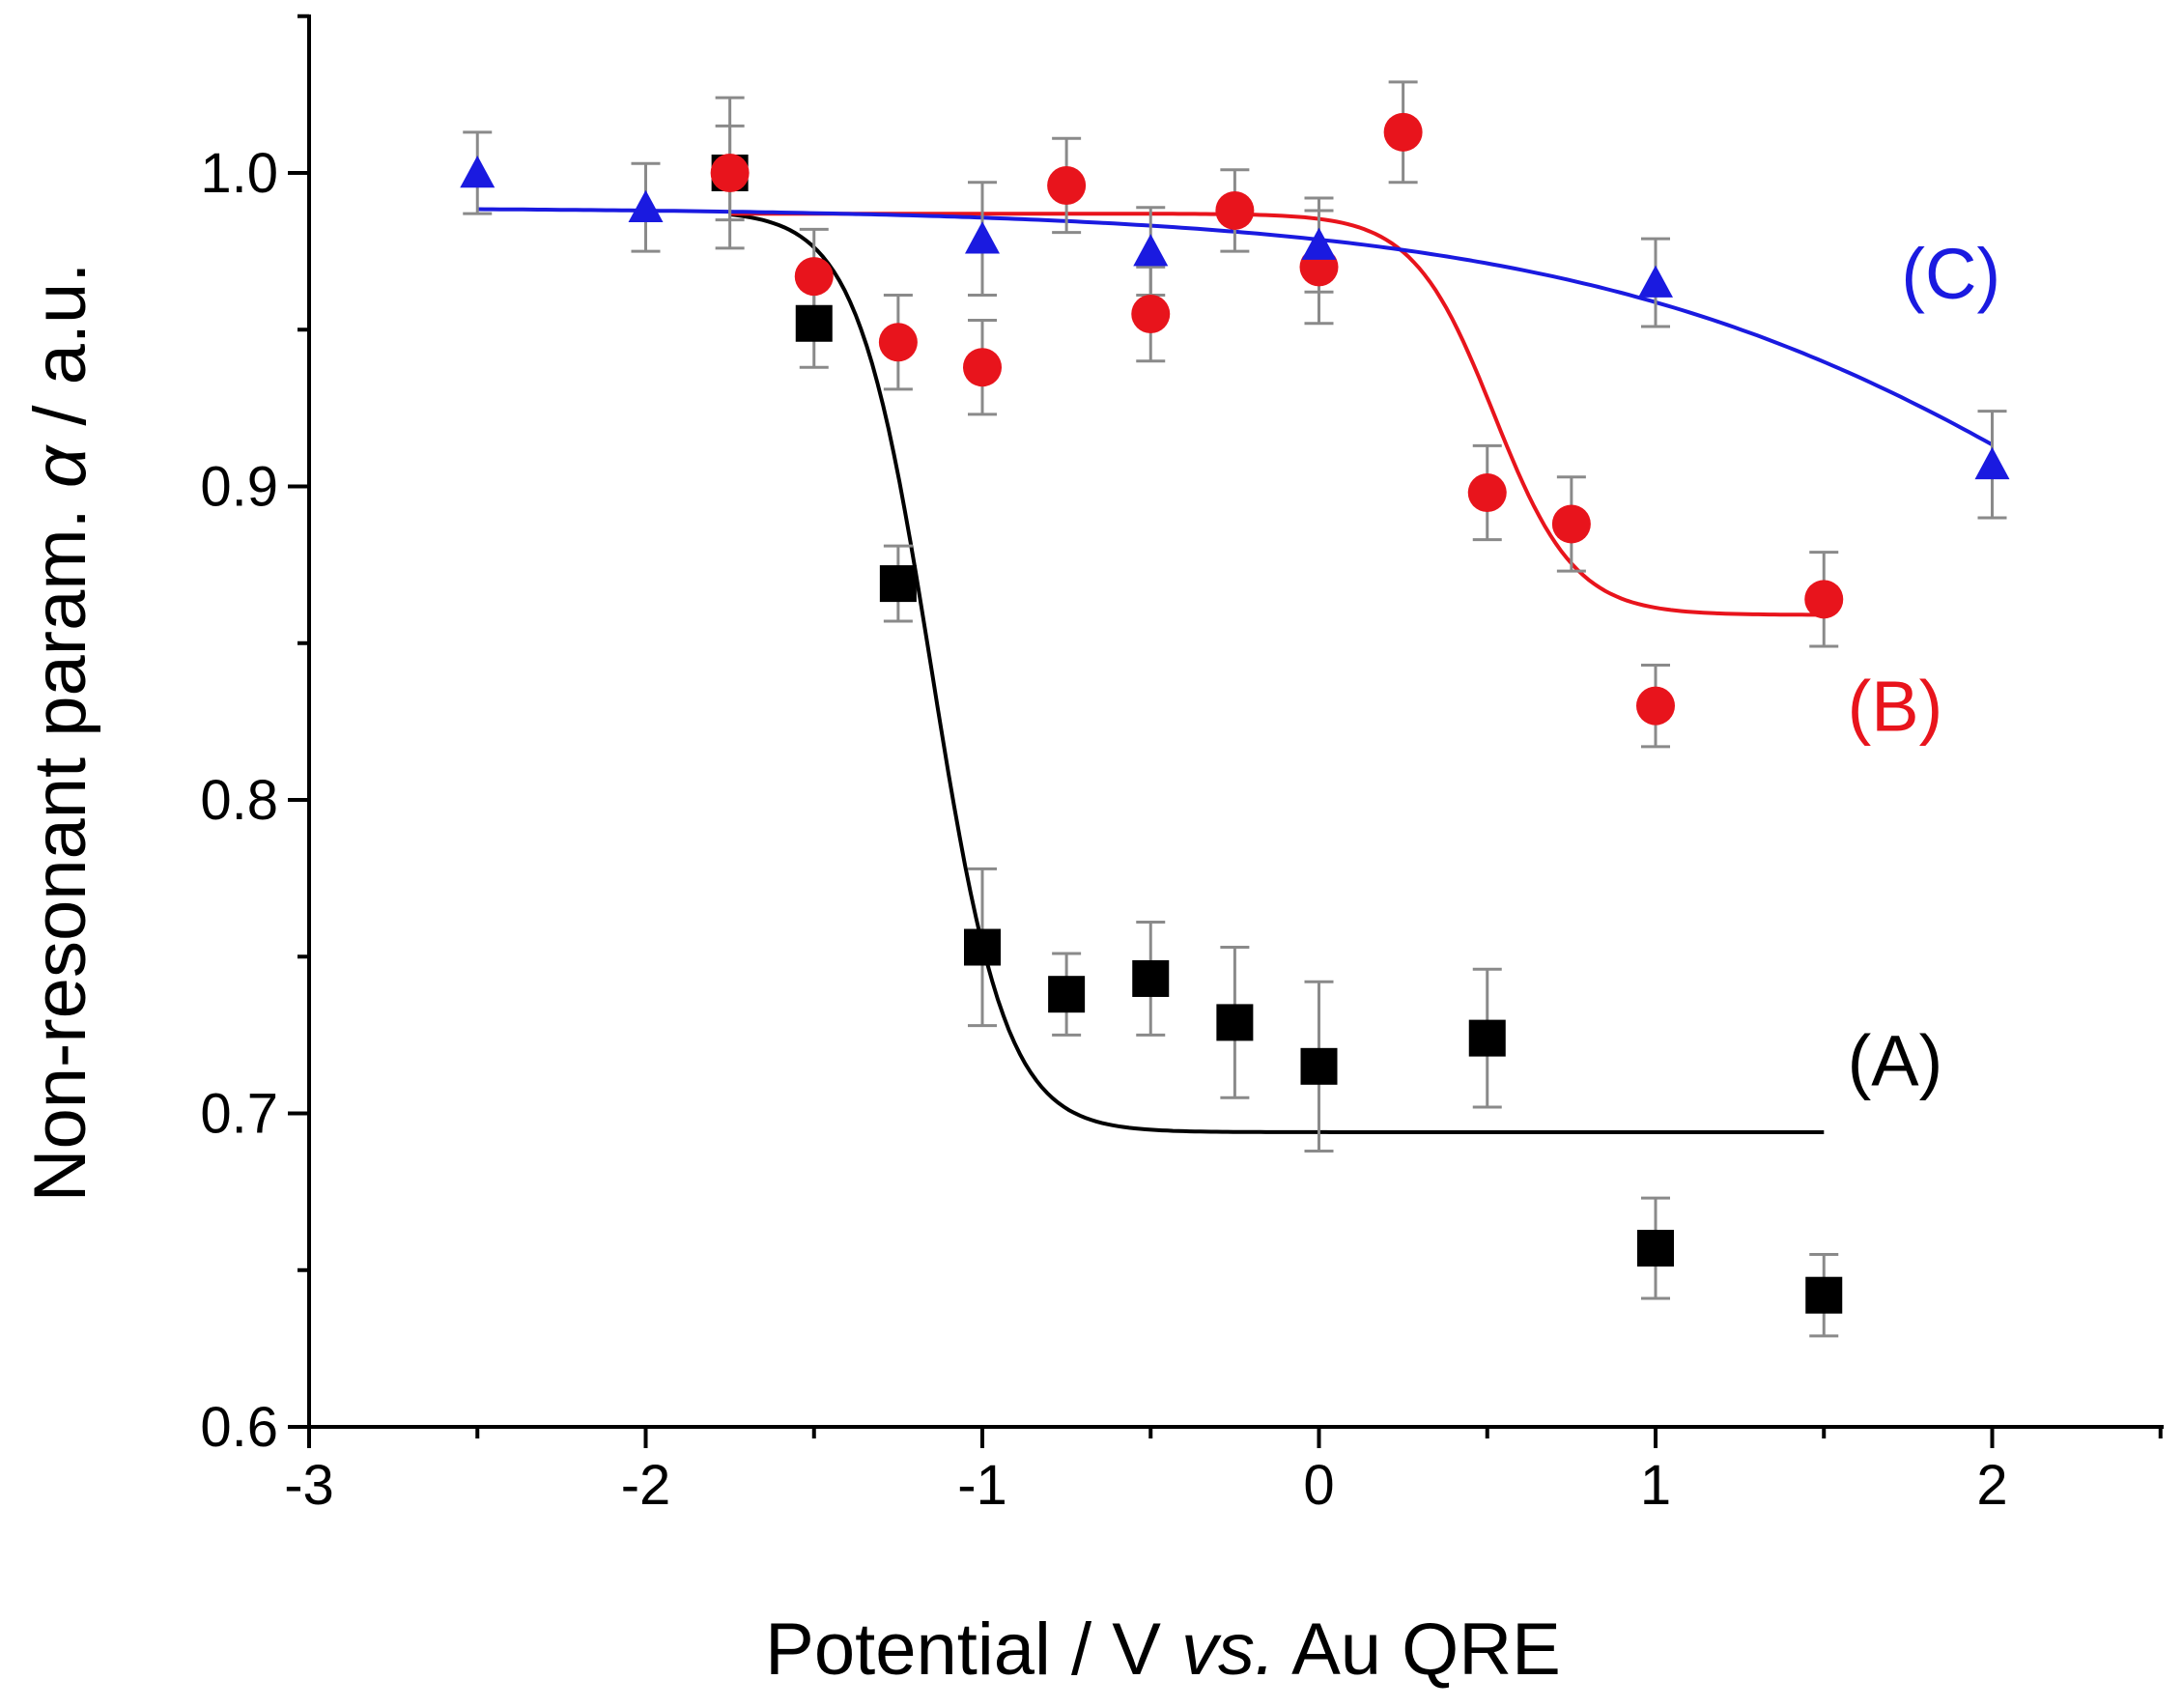  Describe the element at coordinates (254, 736) in the screenshot. I see `y-ticks: 0.6 0.7 0.8 0.9 1.0` at that location.